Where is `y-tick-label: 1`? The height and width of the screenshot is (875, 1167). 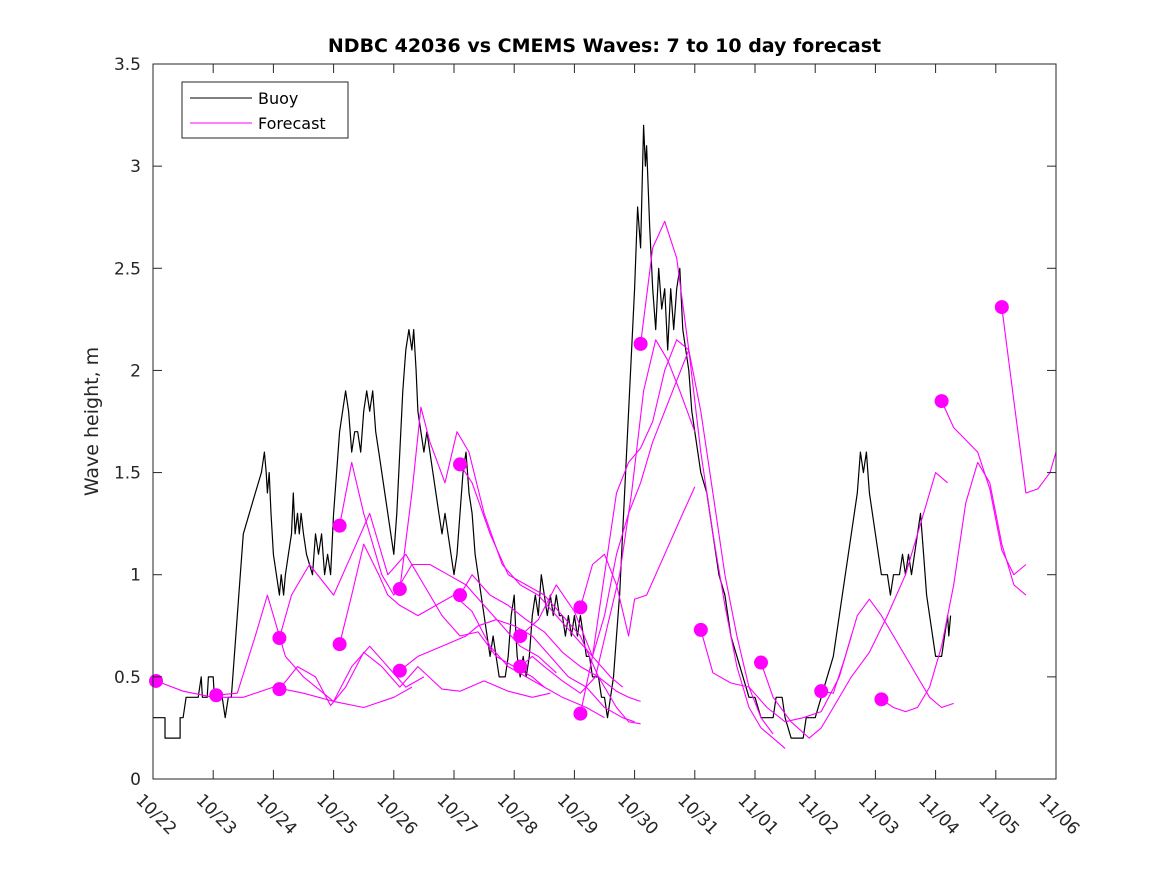
y-tick-label: 1 is located at coordinates (135, 576).